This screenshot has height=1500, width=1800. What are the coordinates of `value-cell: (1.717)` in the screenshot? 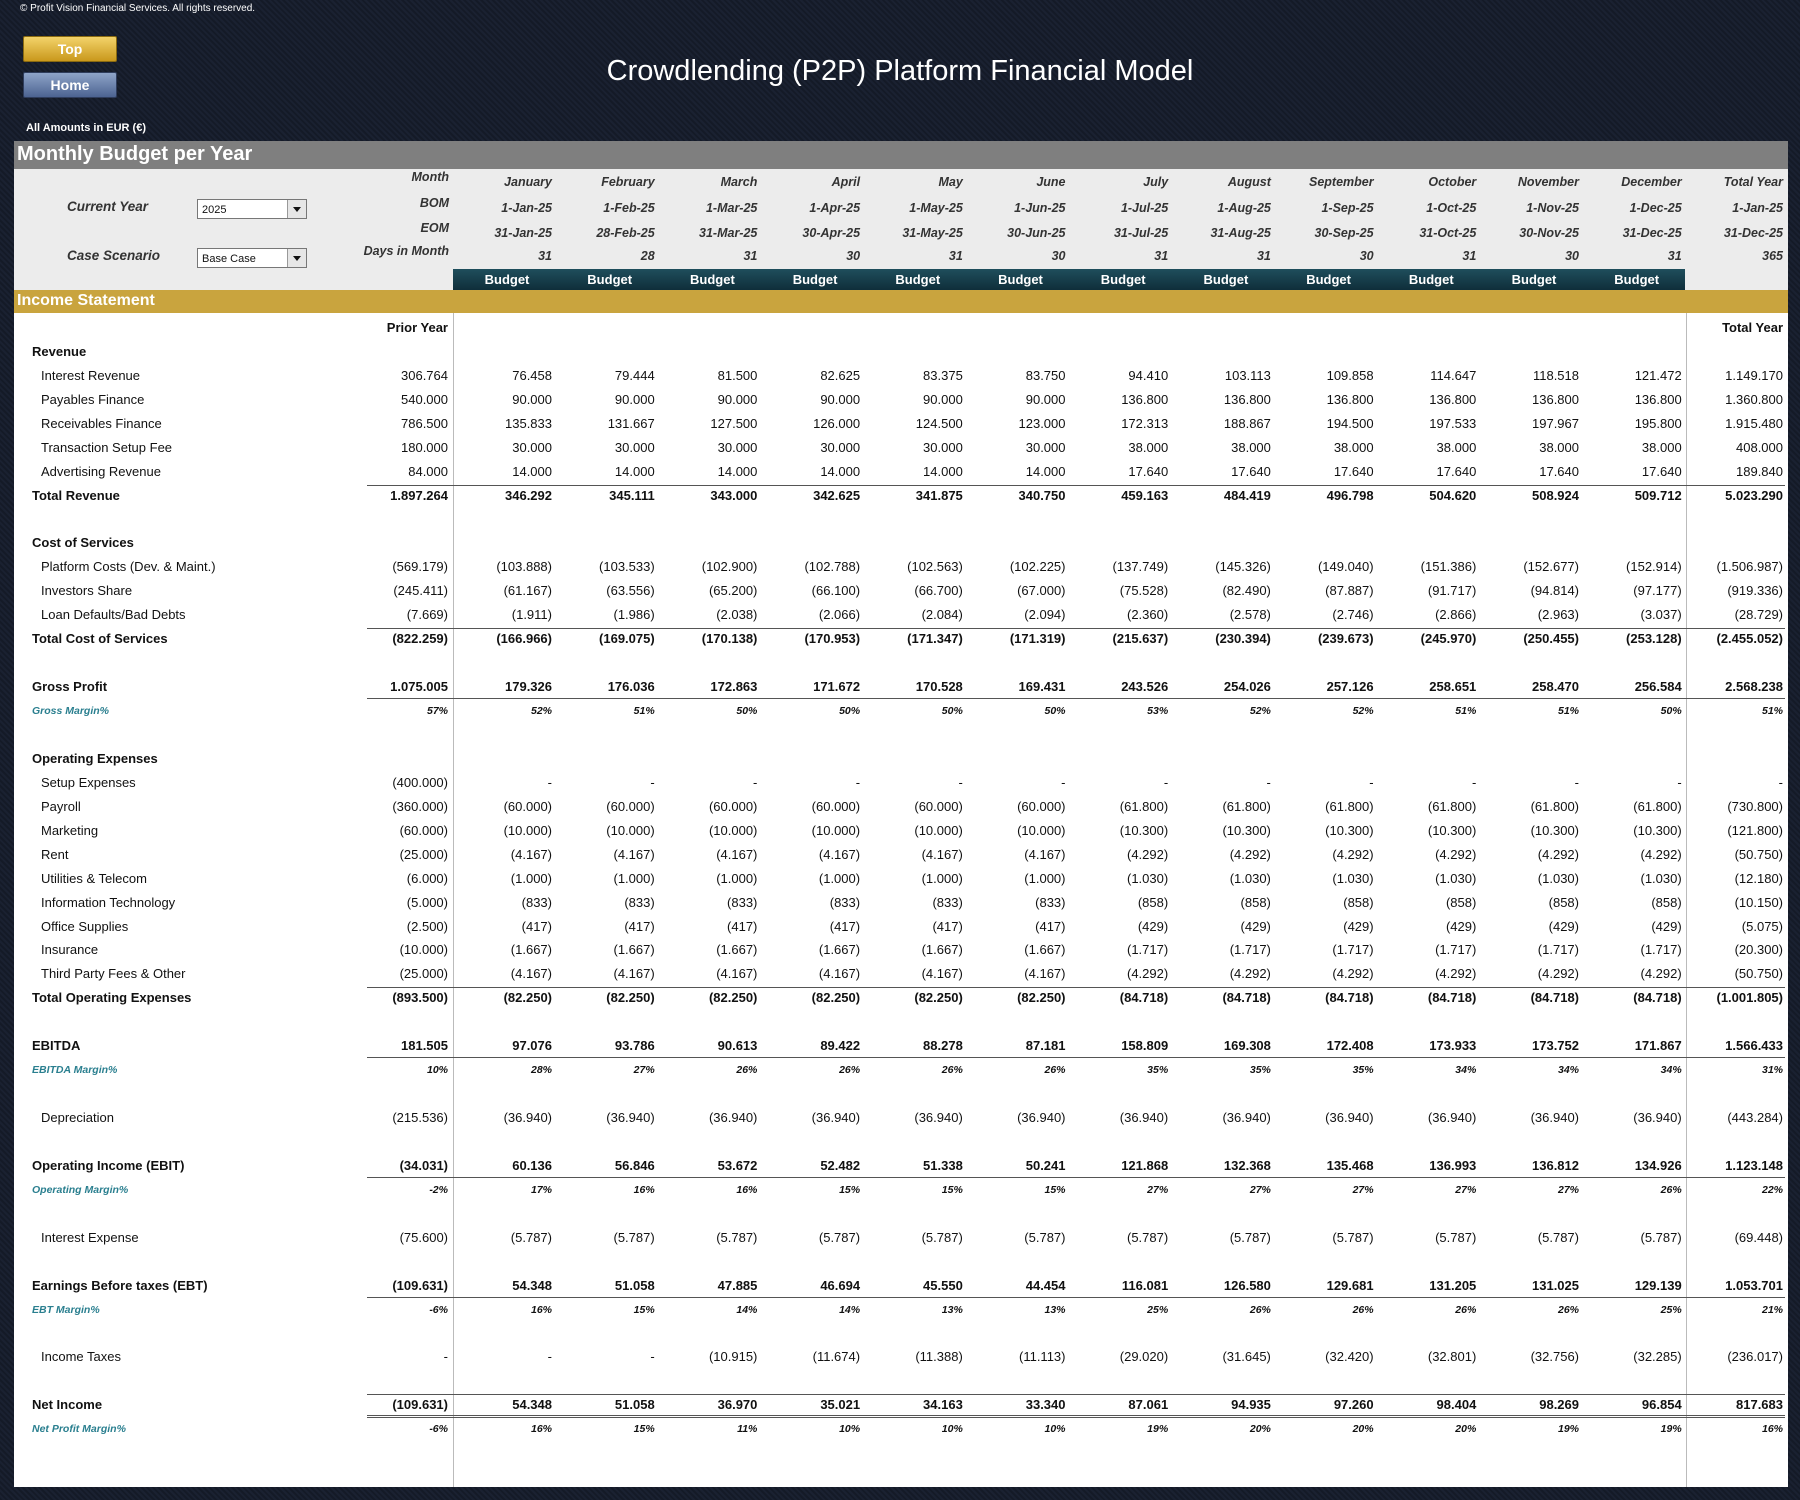 It's located at (1456, 950).